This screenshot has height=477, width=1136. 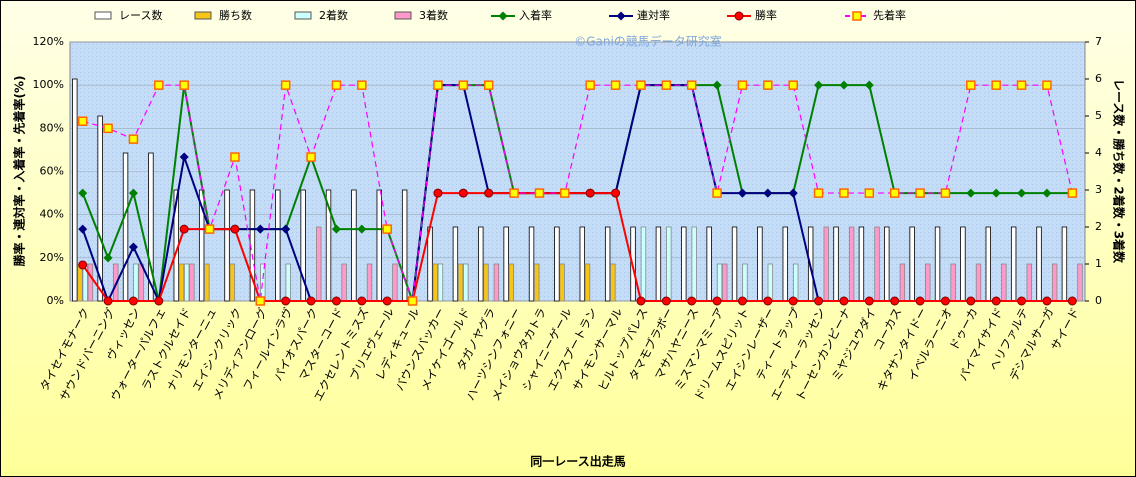 What do you see at coordinates (140, 15) in the screenshot?
I see `legend-label: レース数` at bounding box center [140, 15].